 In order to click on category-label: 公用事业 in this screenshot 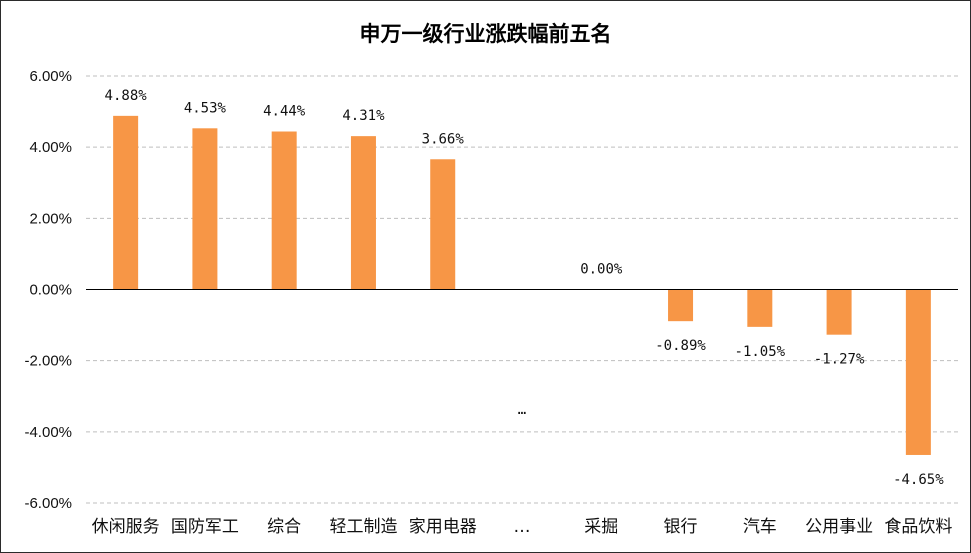, I will do `click(839, 527)`.